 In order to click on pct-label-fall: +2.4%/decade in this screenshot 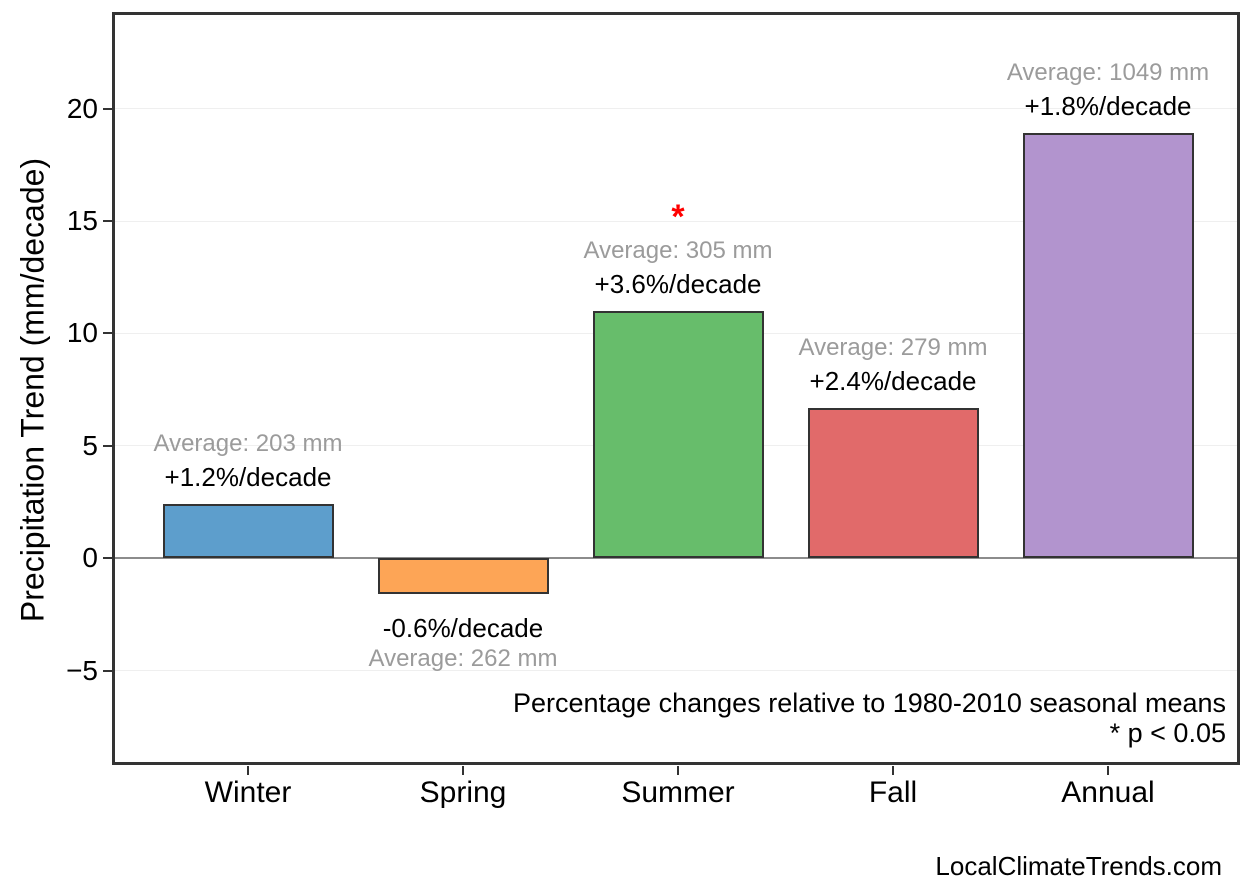, I will do `click(893, 380)`.